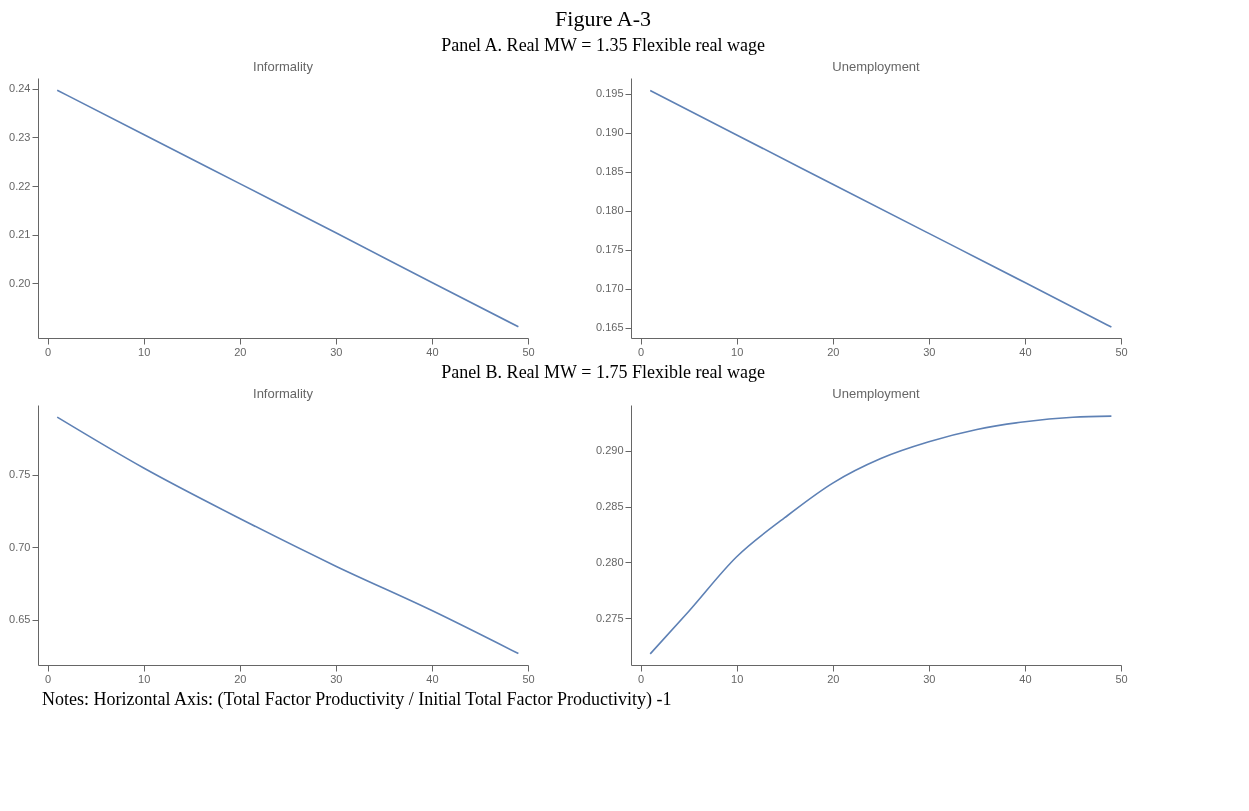  What do you see at coordinates (20, 136) in the screenshot?
I see `y-tick-label: 0.23` at bounding box center [20, 136].